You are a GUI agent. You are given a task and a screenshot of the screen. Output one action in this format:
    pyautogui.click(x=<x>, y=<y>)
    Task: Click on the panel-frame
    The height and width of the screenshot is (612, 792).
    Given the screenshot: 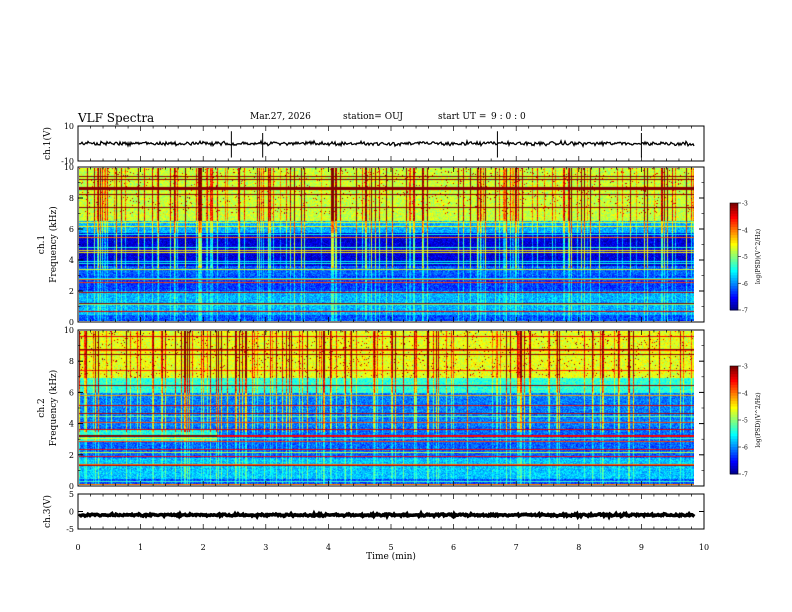 What is the action you would take?
    pyautogui.click(x=391, y=511)
    